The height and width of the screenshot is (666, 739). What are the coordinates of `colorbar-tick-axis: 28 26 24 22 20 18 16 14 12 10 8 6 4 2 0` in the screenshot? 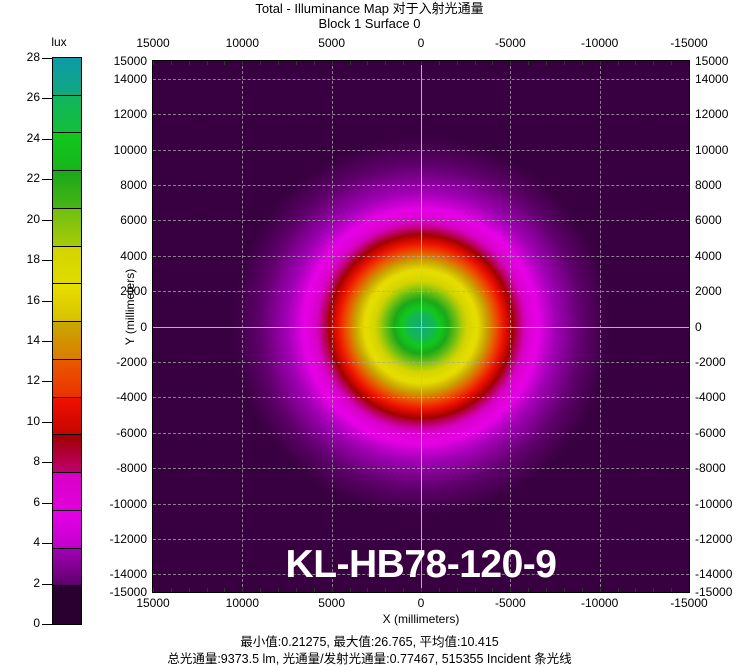 It's located at (26, 340).